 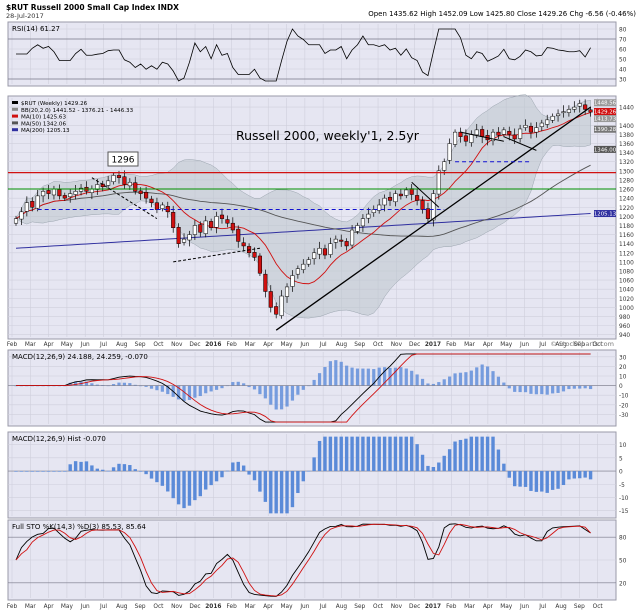 I want to click on chart-date: 28-Jul-2017, so click(x=25, y=16).